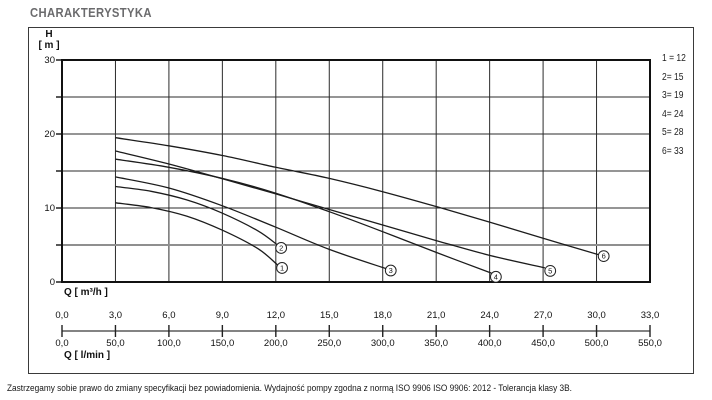  I want to click on curve-marker-number-1: 1, so click(282, 268).